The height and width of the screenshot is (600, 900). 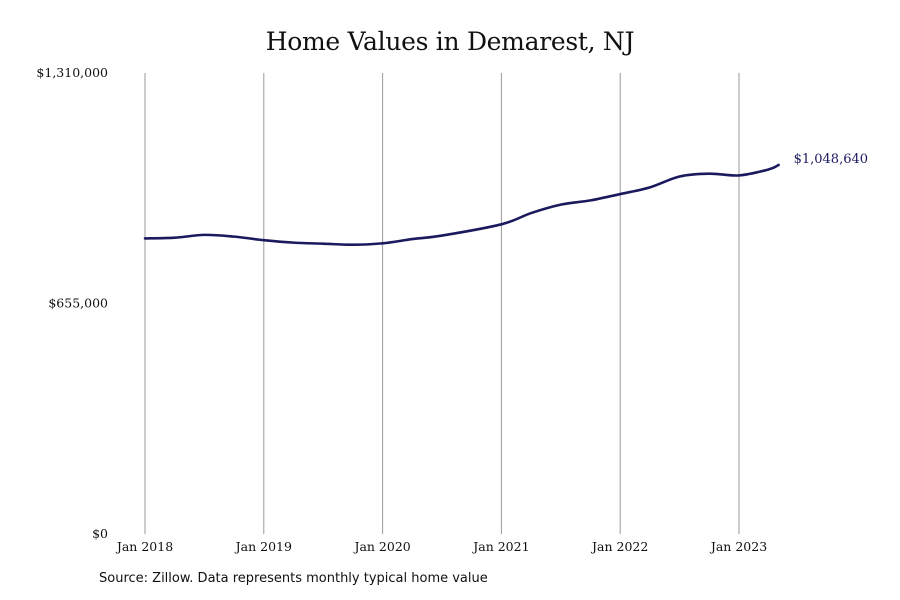 What do you see at coordinates (738, 546) in the screenshot?
I see `x-tick-label-5: Jan 2023` at bounding box center [738, 546].